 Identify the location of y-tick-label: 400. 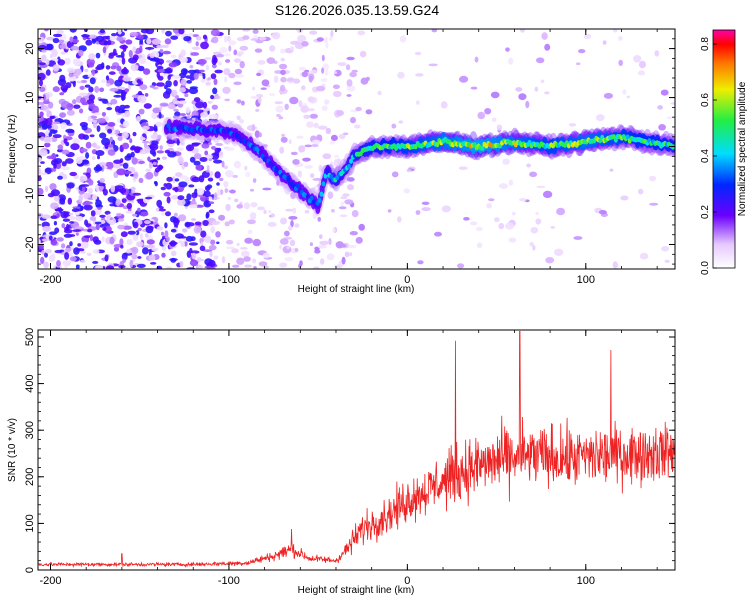
(30, 383).